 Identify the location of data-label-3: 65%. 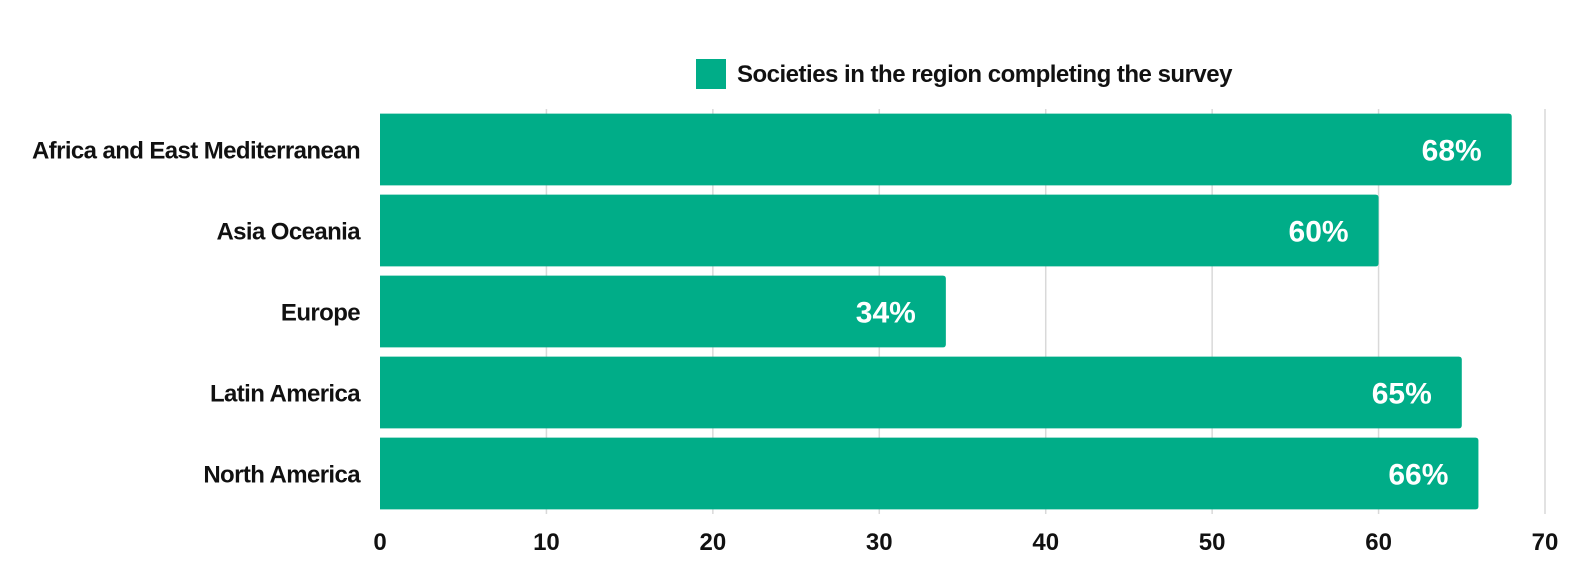
(1402, 394).